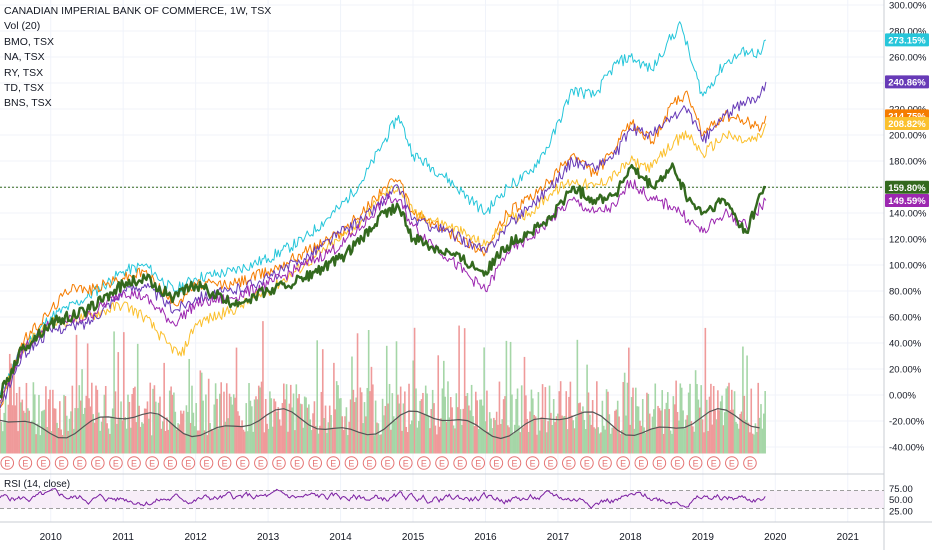 The width and height of the screenshot is (932, 555). What do you see at coordinates (28, 103) in the screenshot?
I see `legend-entry-bns: BNS, TSX` at bounding box center [28, 103].